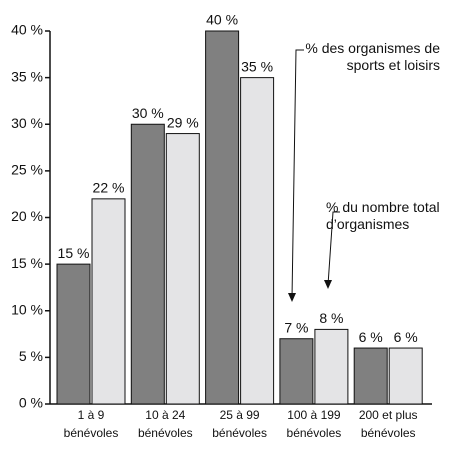 The height and width of the screenshot is (451, 472). I want to click on x-tick-label: 200 et plus, so click(388, 415).